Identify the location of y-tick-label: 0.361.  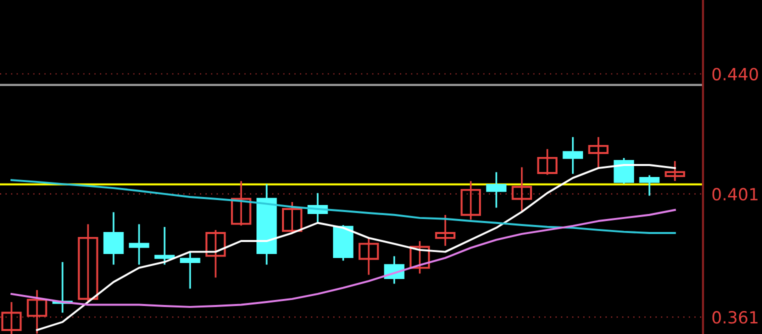
(735, 317).